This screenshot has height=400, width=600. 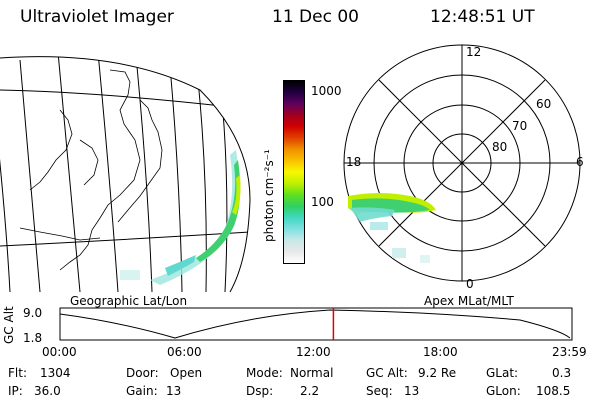 What do you see at coordinates (469, 301) in the screenshot?
I see `apex-label: Apex MLat/MLT` at bounding box center [469, 301].